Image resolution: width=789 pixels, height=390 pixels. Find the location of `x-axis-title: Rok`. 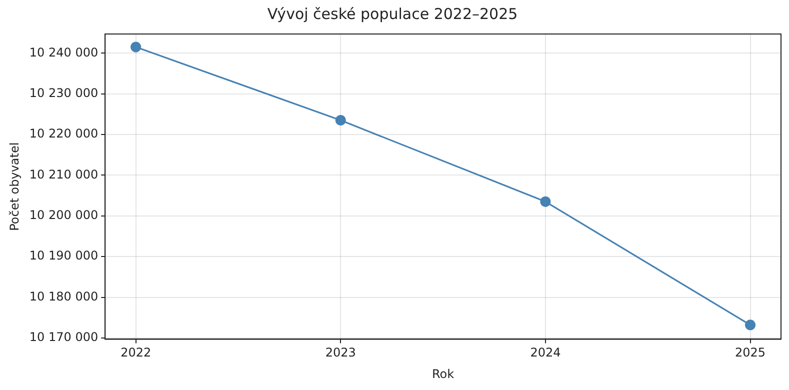

x-axis-title: Rok is located at coordinates (443, 373).